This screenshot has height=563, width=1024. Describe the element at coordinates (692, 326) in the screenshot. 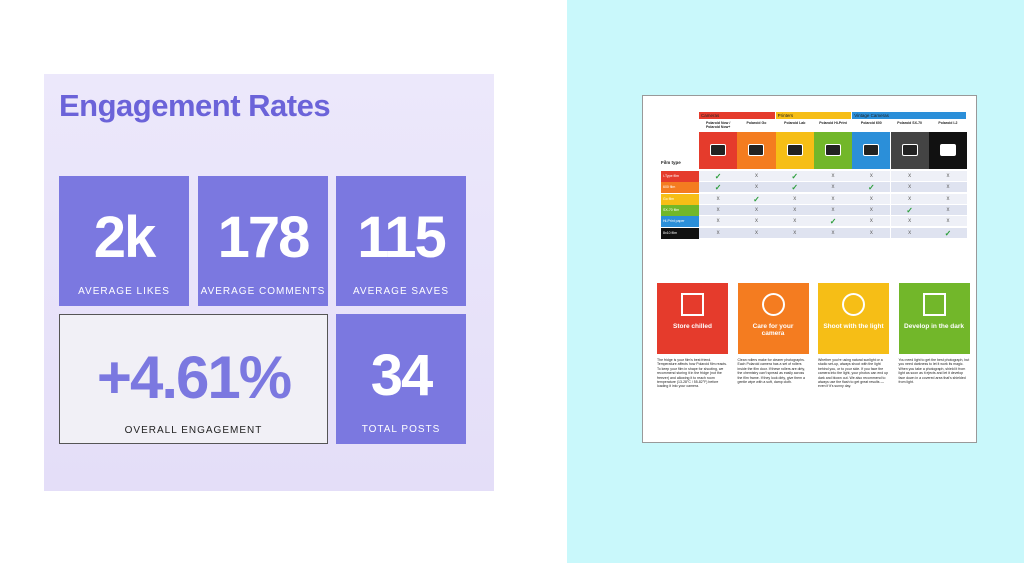

I see `tip-title: Store chilled` at that location.